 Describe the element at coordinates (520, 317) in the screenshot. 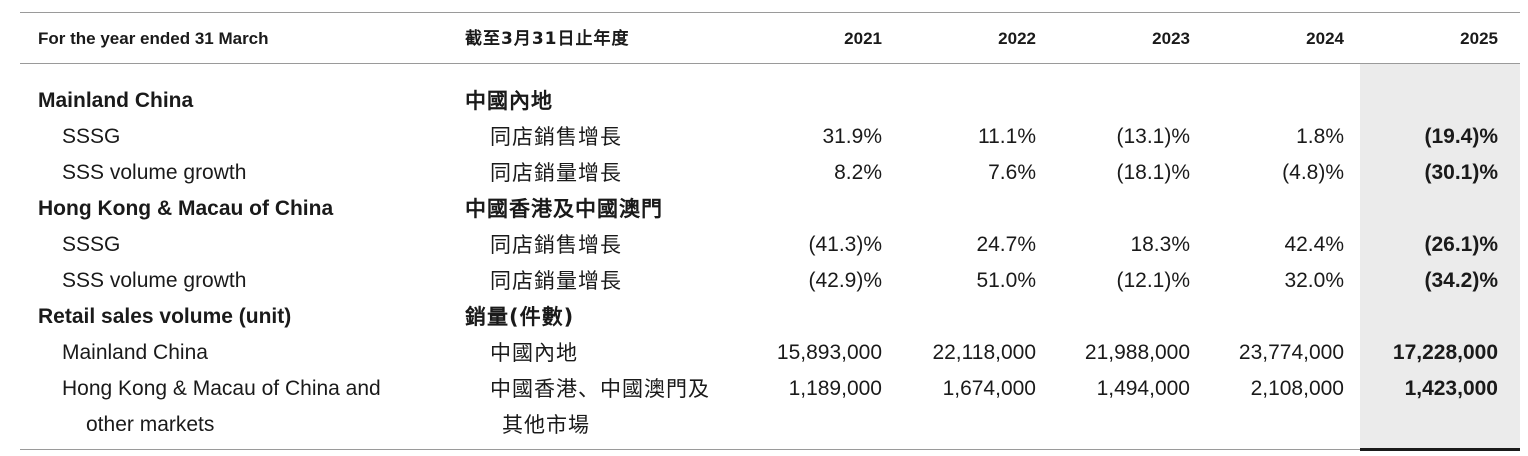

I see `row-label-zh: 銷量(件數)` at that location.